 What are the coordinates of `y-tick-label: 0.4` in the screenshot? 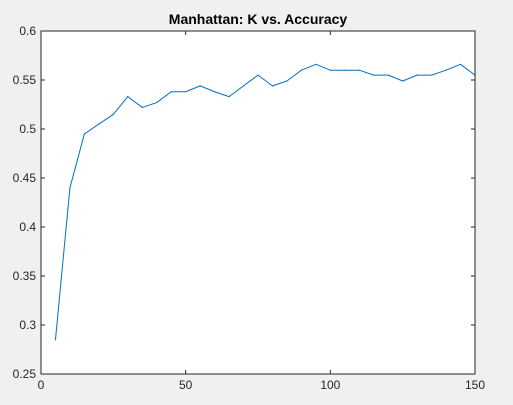 It's located at (27, 227).